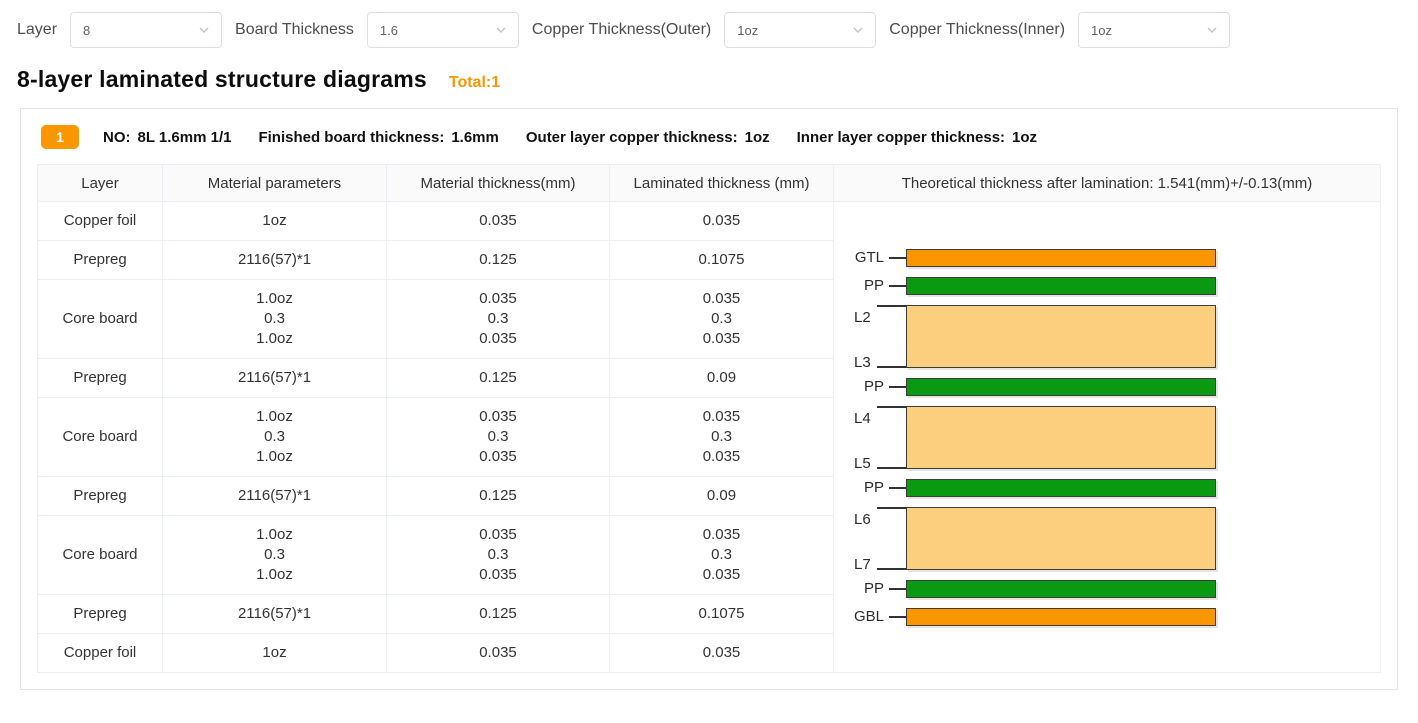 Image resolution: width=1418 pixels, height=723 pixels. What do you see at coordinates (757, 137) in the screenshot?
I see `outer-copper-value: 1oz` at bounding box center [757, 137].